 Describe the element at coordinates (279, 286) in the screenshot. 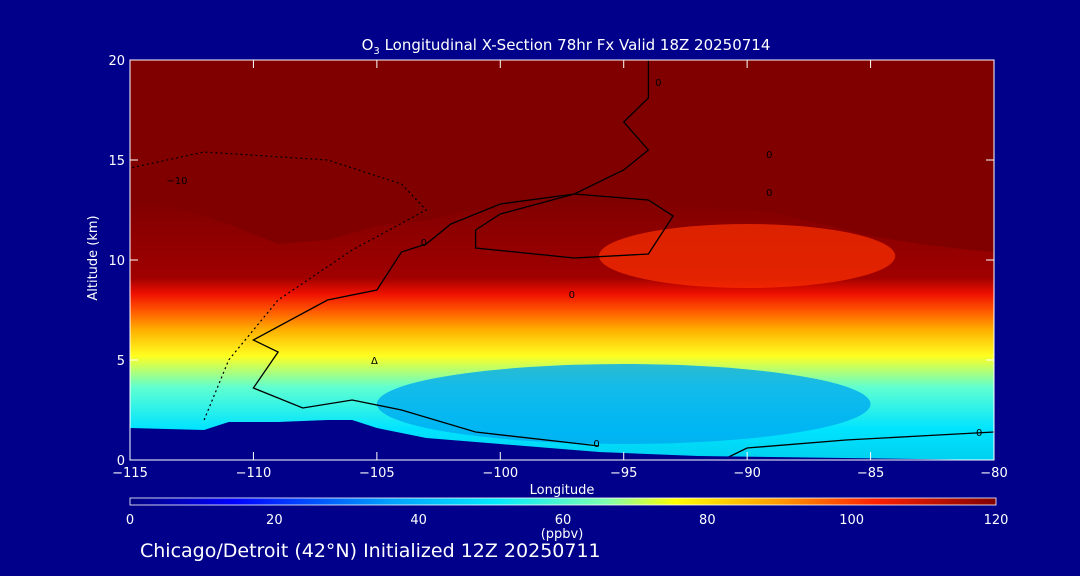

I see `contour-negative-line` at that location.